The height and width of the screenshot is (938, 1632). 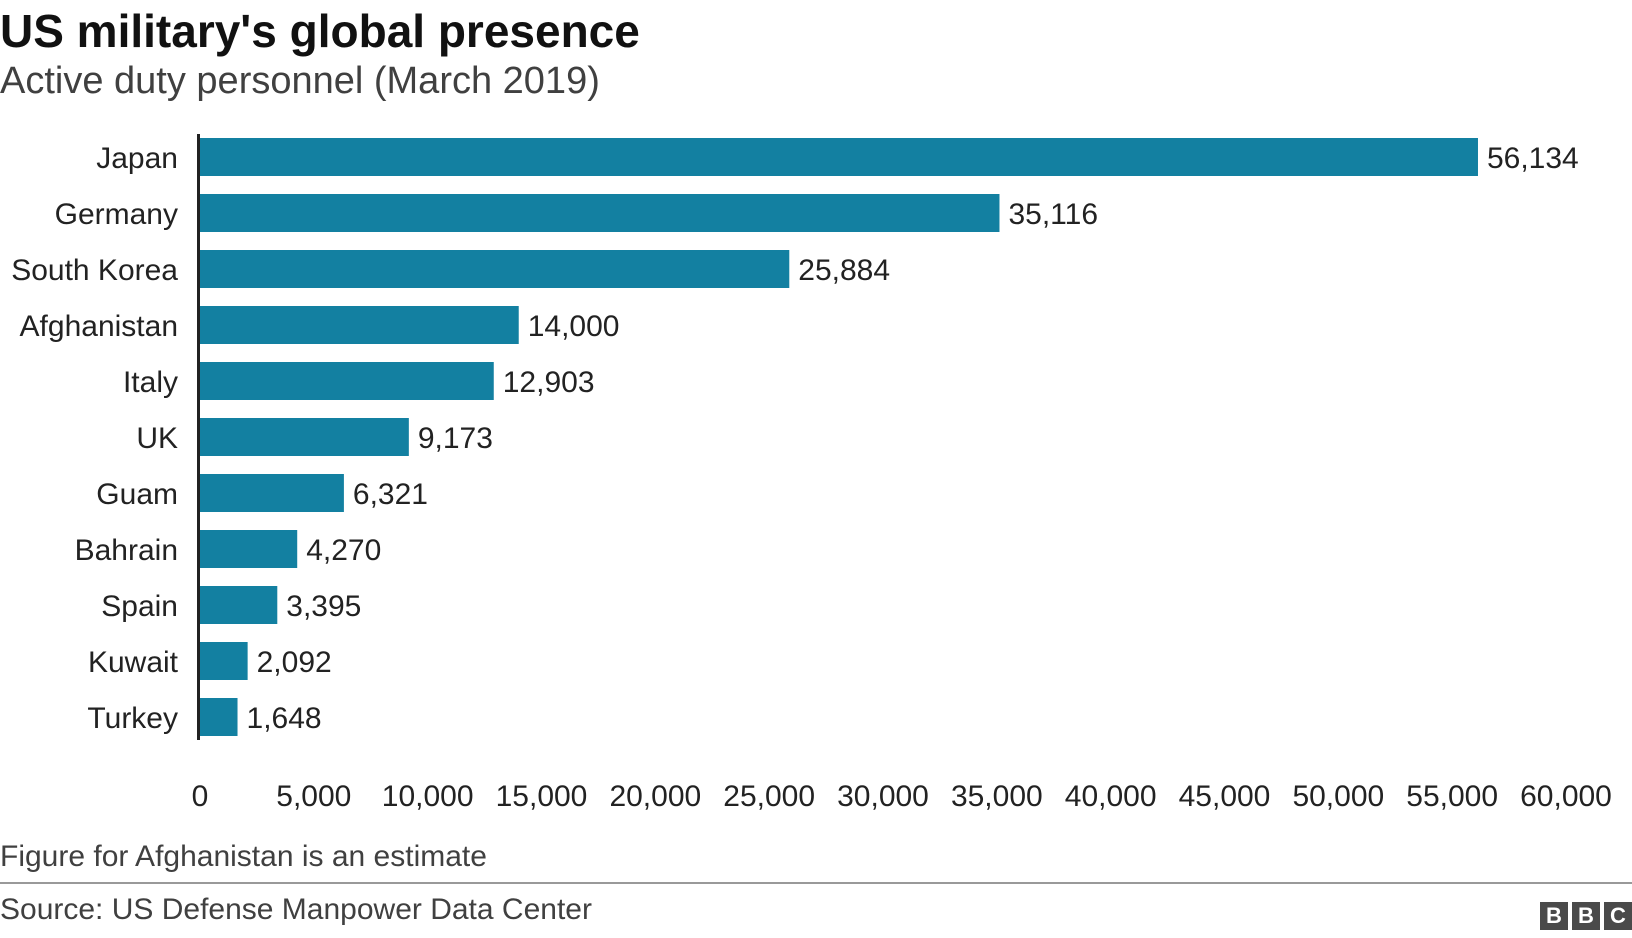 I want to click on bar-japan, so click(x=839, y=157).